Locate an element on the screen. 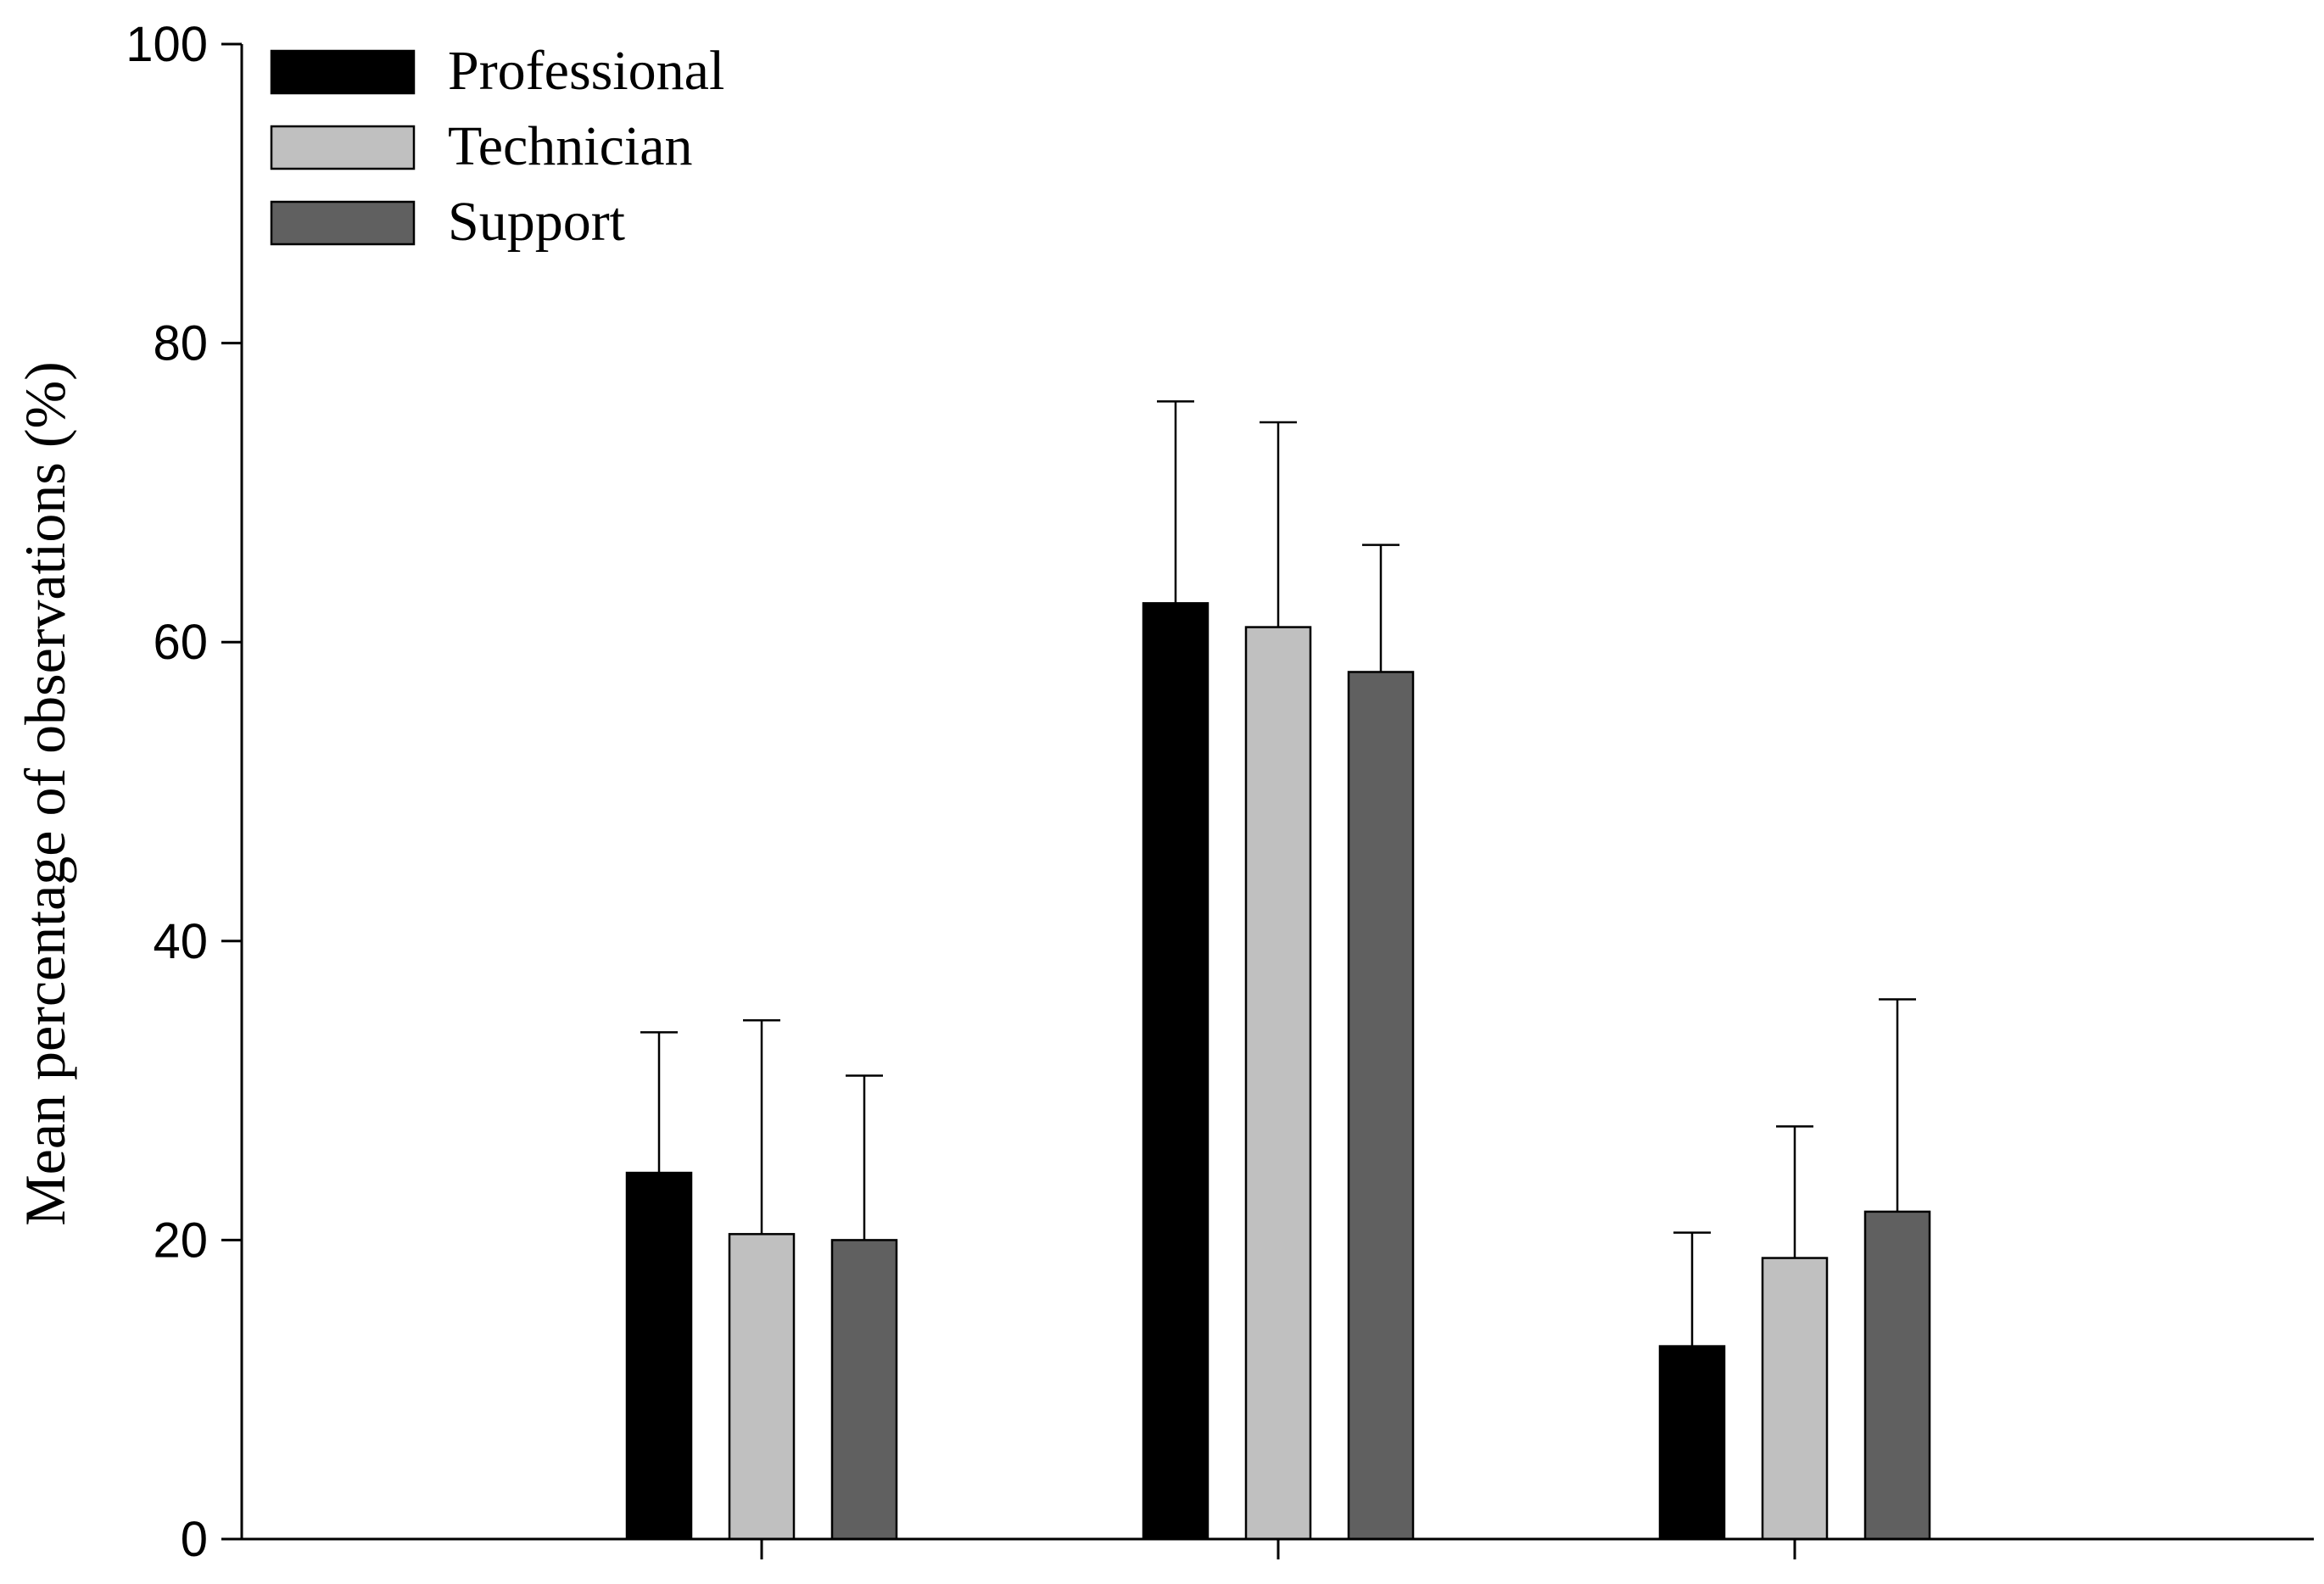  y-tick-label: 80 is located at coordinates (180, 343).